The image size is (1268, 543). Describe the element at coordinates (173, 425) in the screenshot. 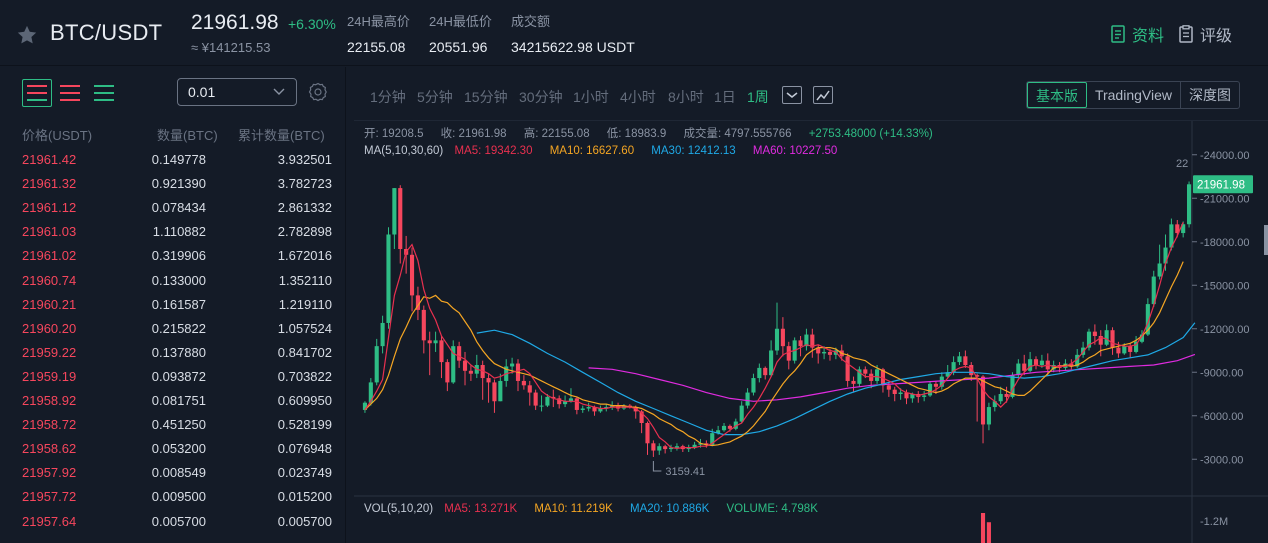

I see `ask-row: 21958.72 0.451250 0.528199` at that location.